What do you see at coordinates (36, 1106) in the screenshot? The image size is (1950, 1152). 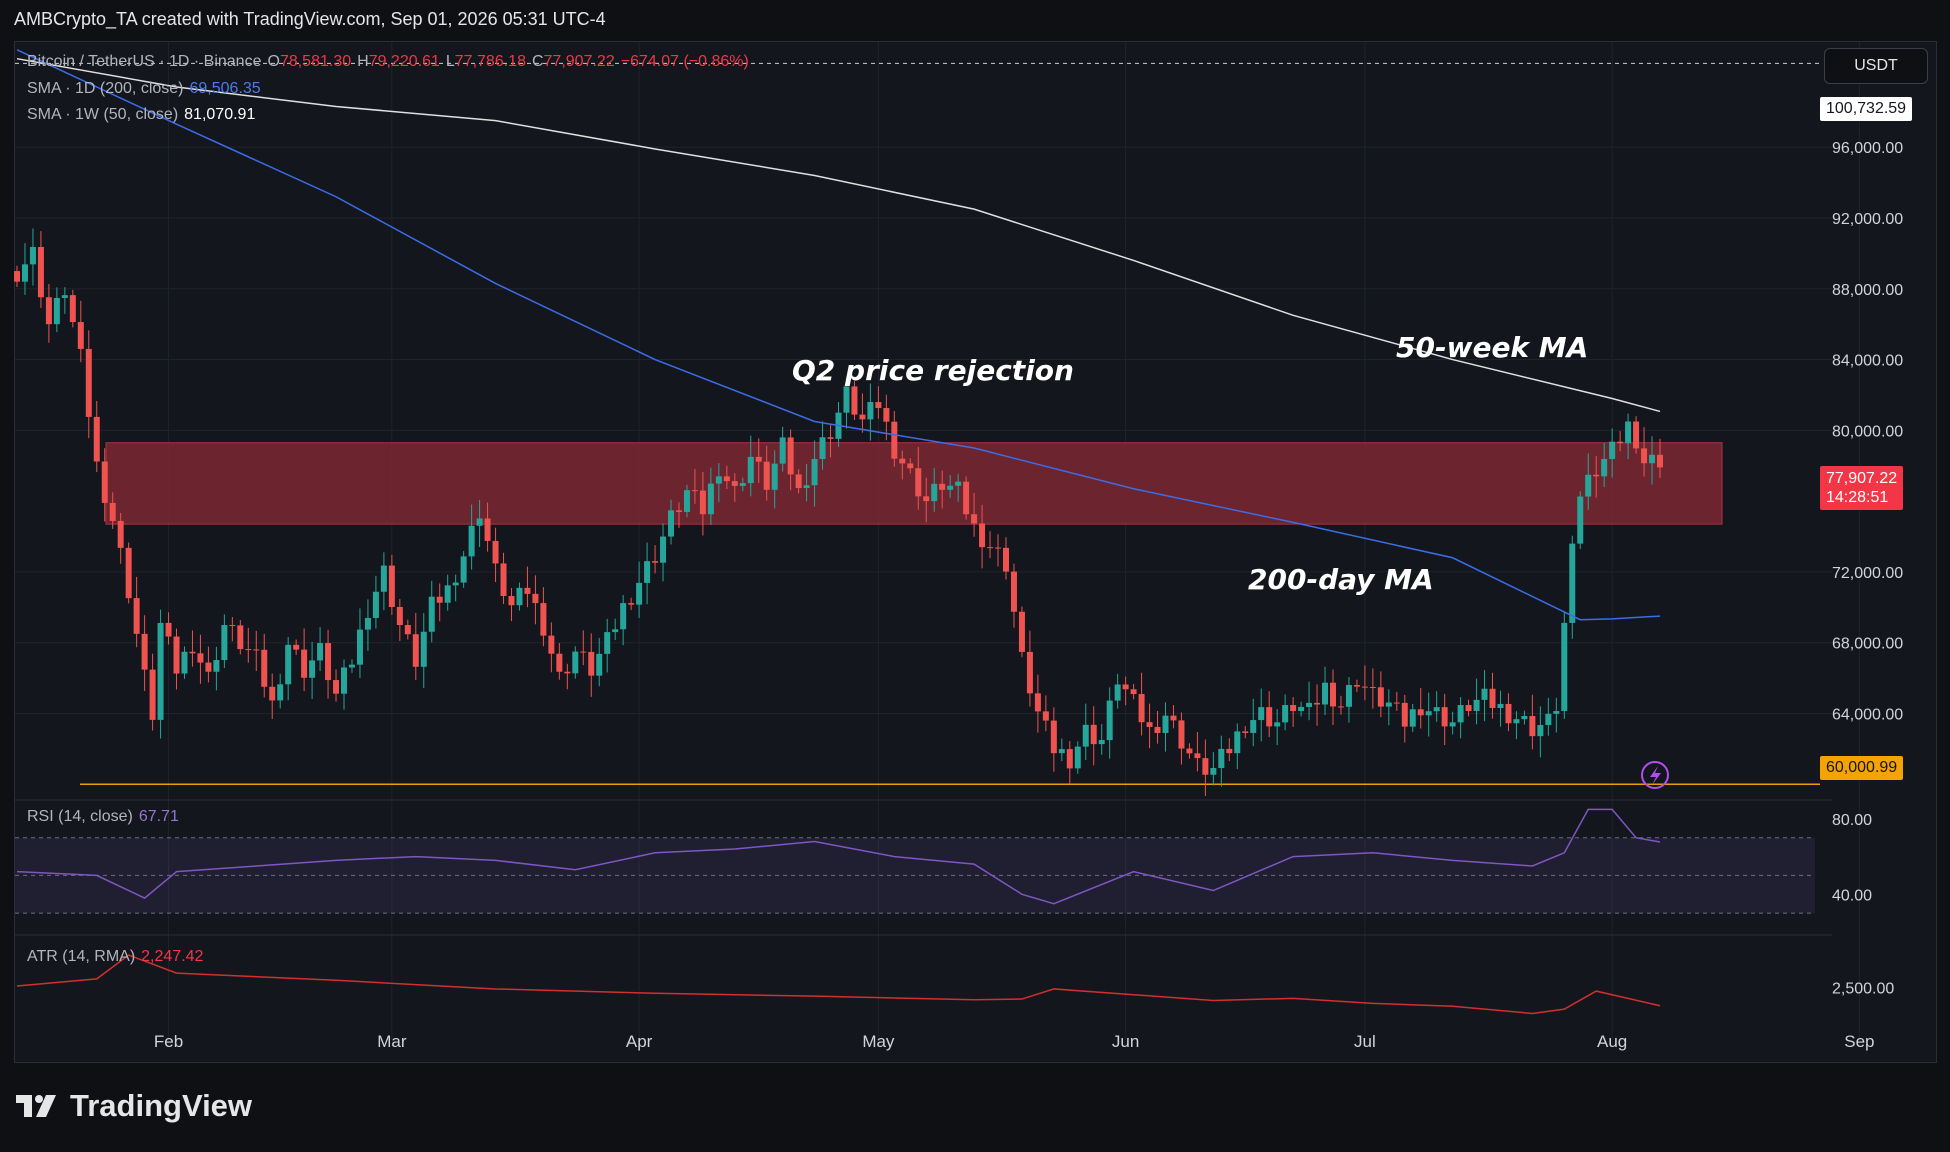 I see `tradingview-logo-icon` at bounding box center [36, 1106].